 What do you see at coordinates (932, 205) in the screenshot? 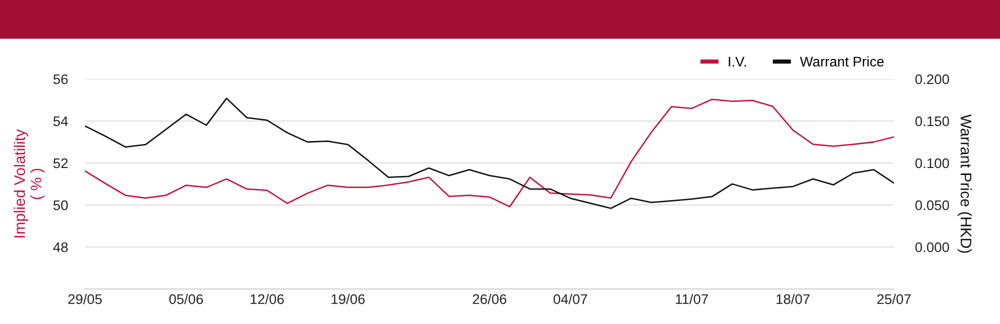
I see `y2-tick-label: 0.050` at bounding box center [932, 205].